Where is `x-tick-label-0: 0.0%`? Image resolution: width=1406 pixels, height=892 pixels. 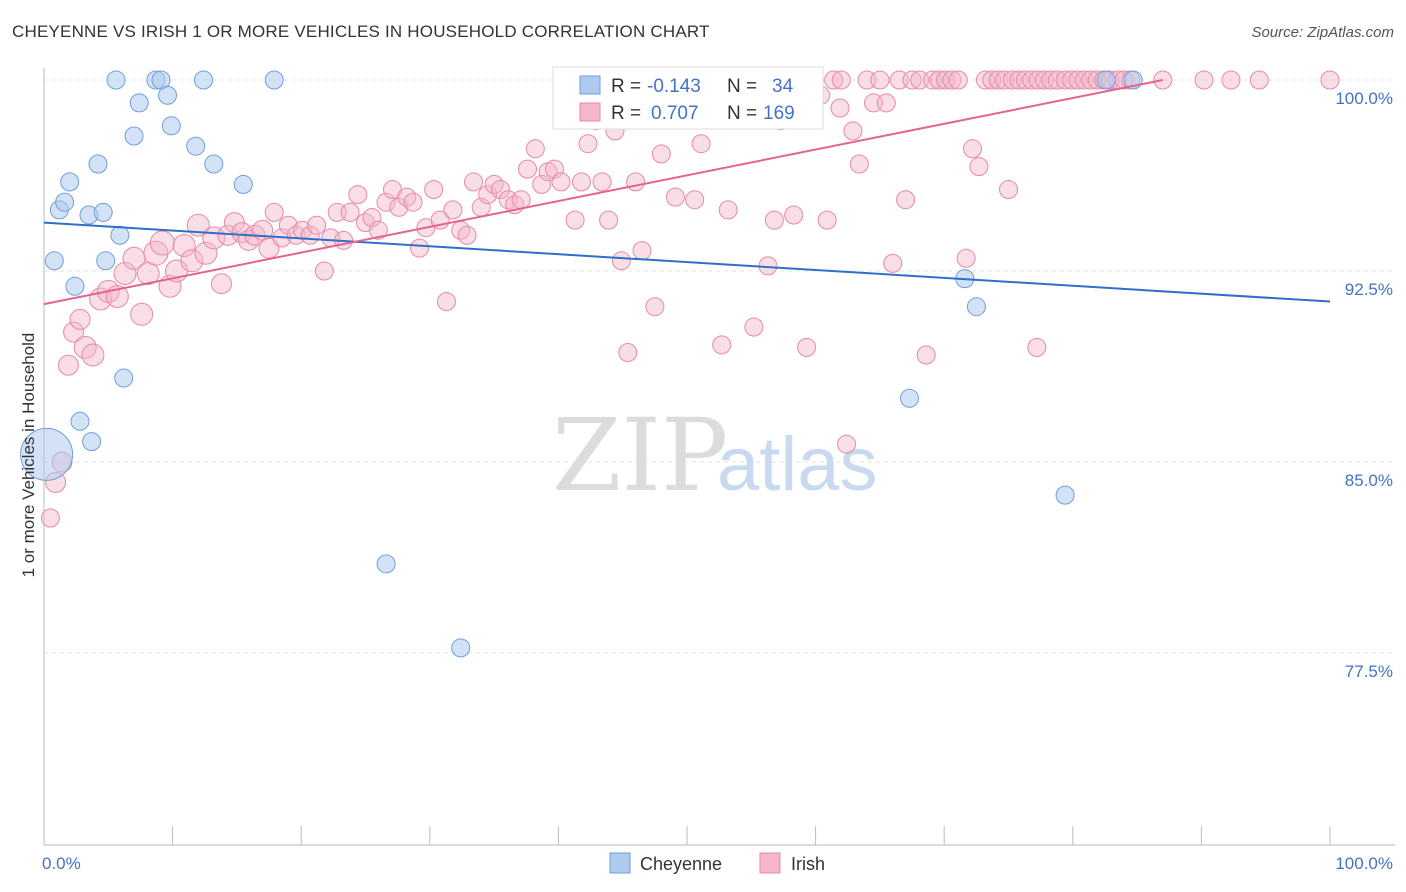
x-tick-label-0: 0.0% is located at coordinates (61, 863).